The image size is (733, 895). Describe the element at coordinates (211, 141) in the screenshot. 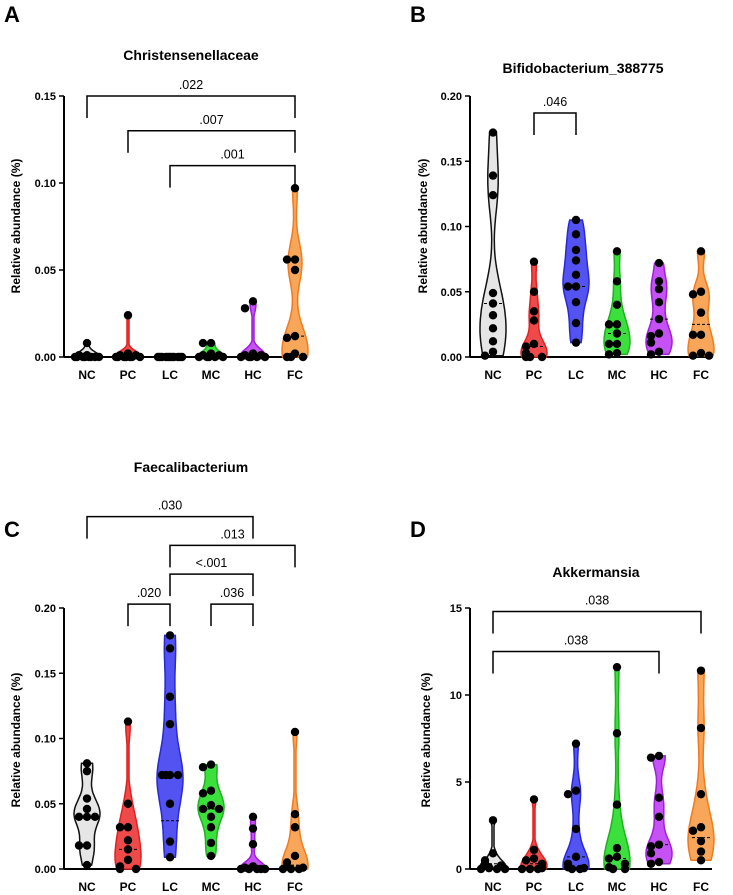

I see `significance-bracket` at that location.